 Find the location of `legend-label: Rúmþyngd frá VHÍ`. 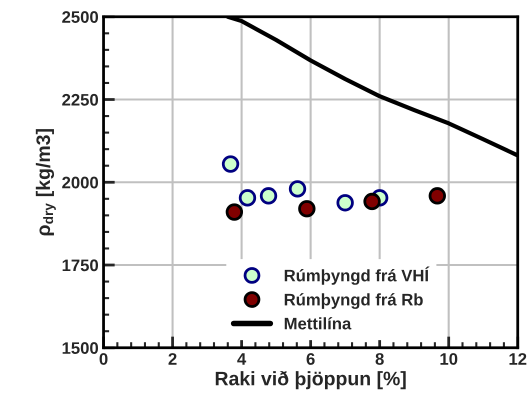

legend-label: Rúmþyngd frá VHÍ is located at coordinates (357, 275).